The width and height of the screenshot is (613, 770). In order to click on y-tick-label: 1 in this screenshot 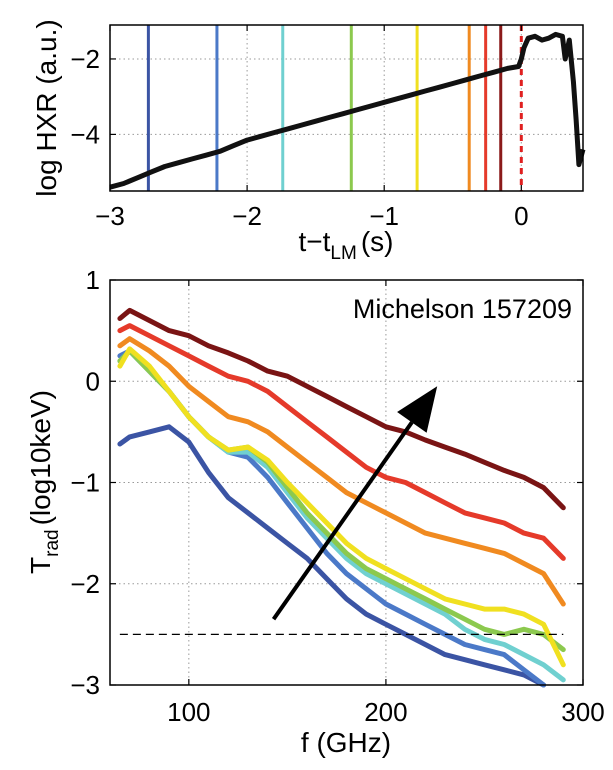, I will do `click(93, 280)`.